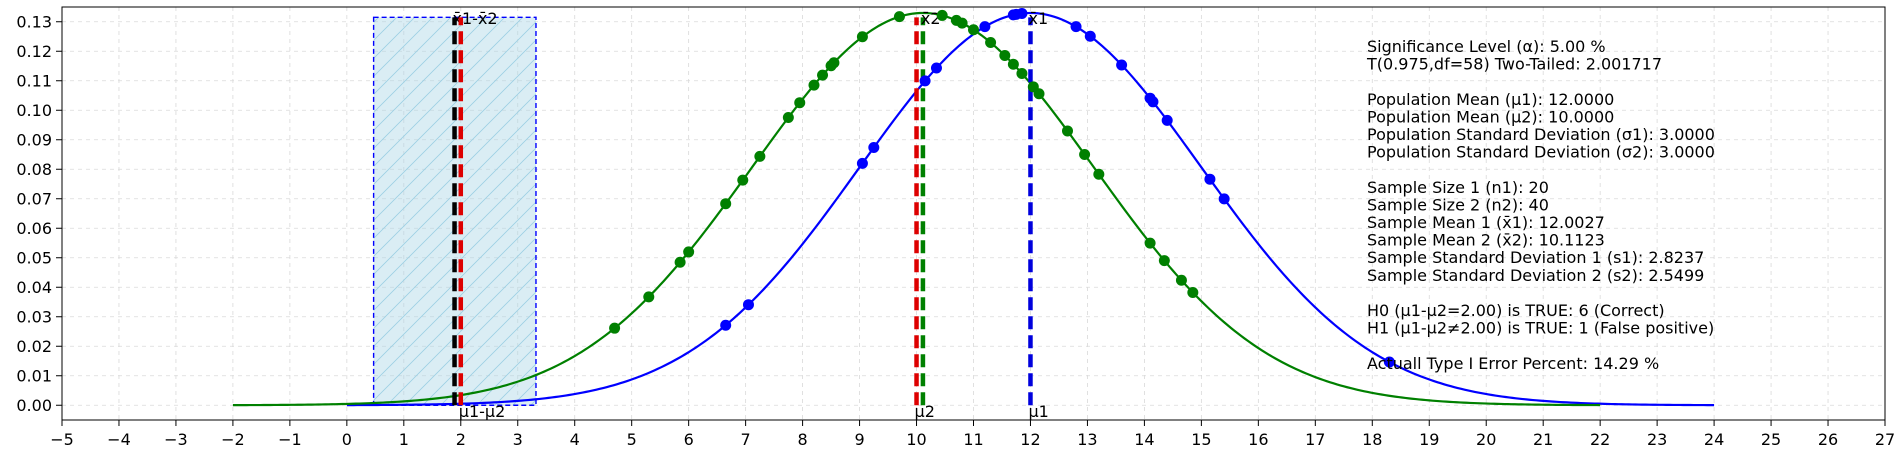  I want to click on x-tick-label: 27, so click(1885, 439).